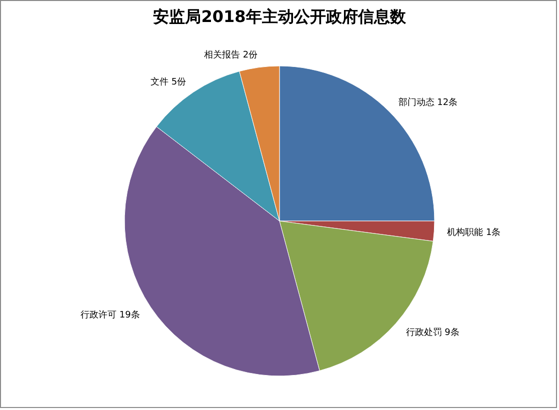 The height and width of the screenshot is (410, 559). I want to click on slice-label: 部门动态 12条, so click(428, 102).